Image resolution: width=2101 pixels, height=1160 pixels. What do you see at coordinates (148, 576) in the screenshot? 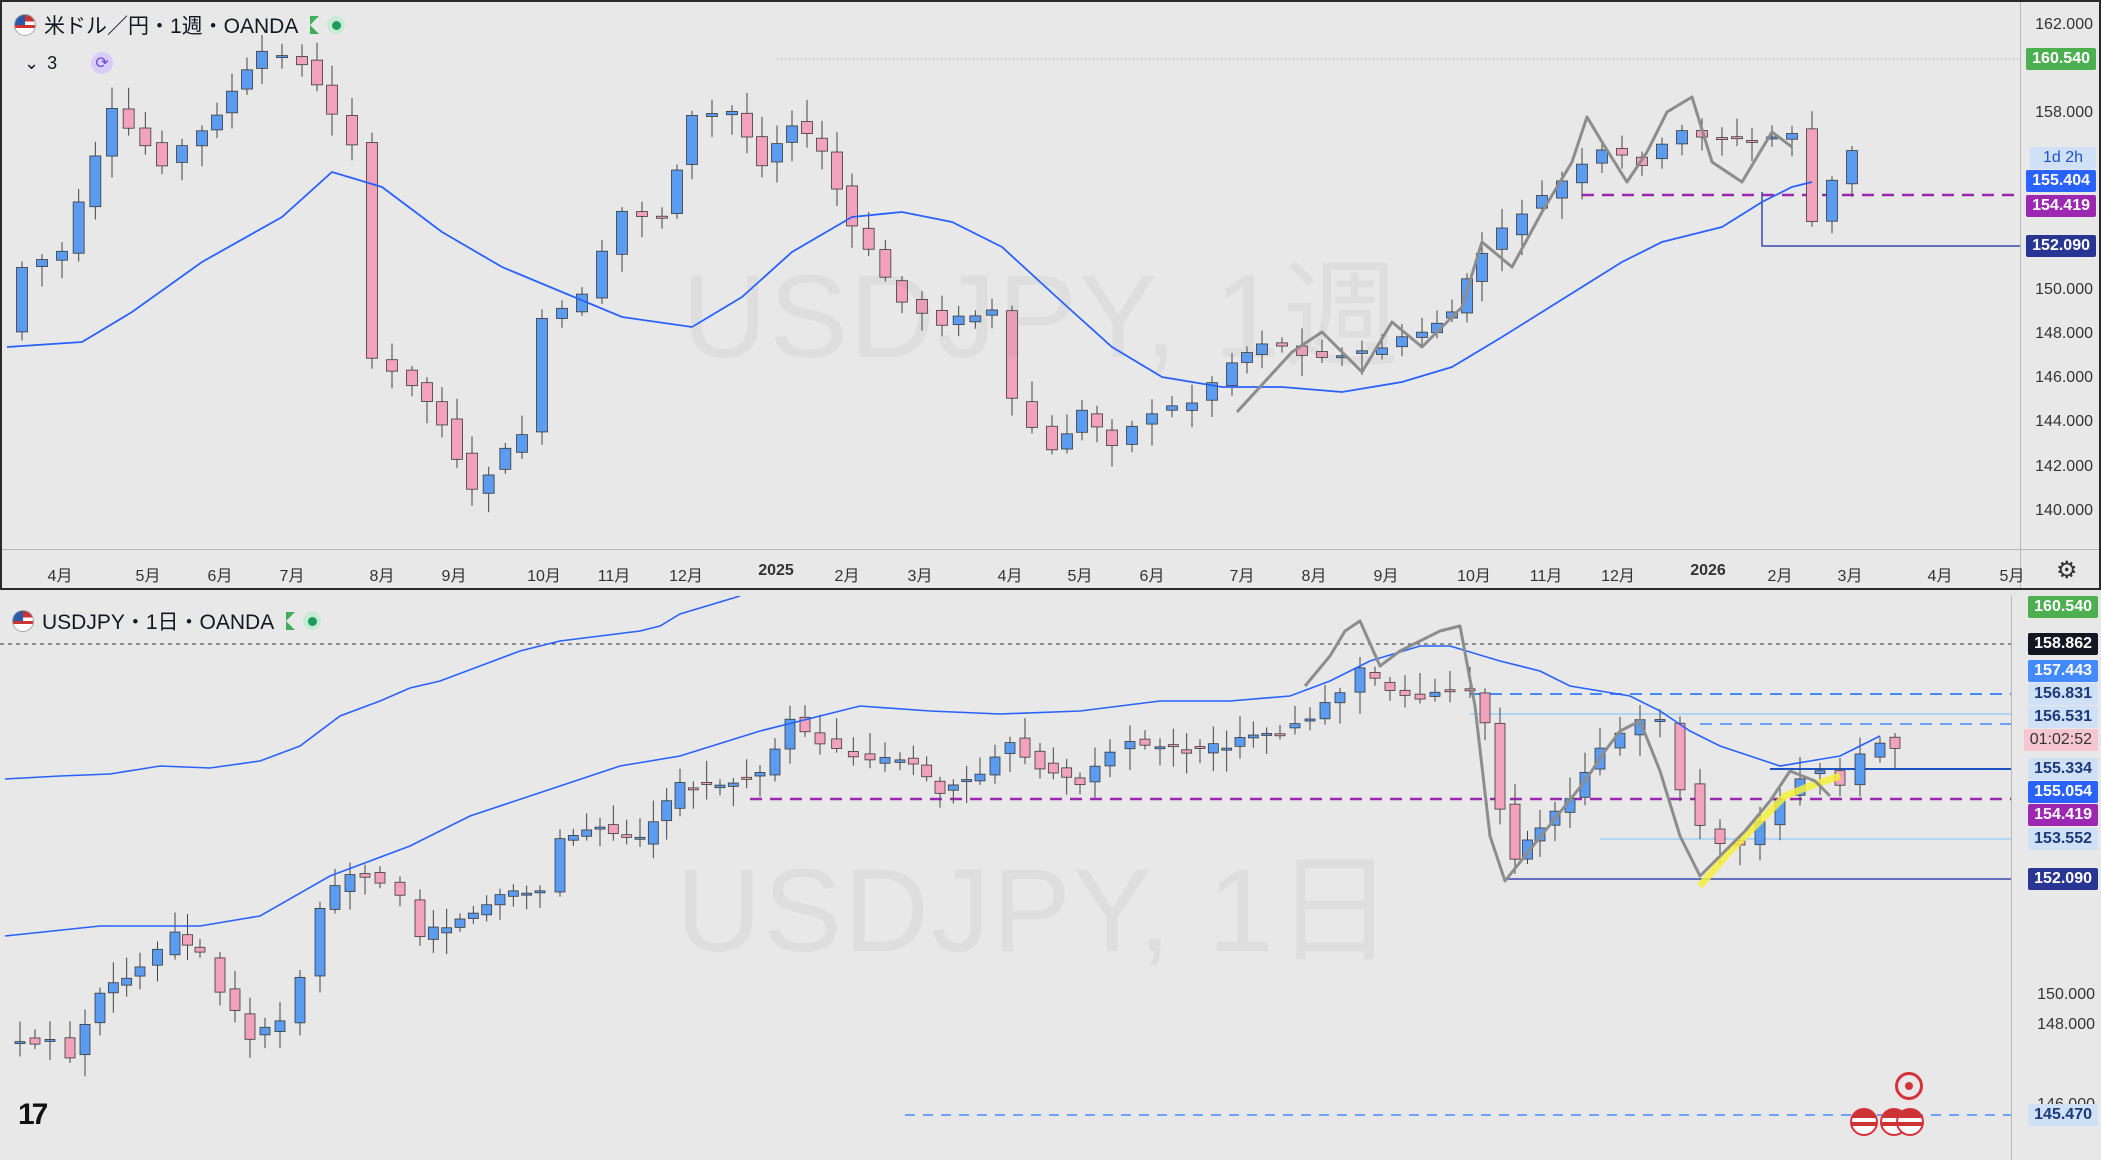
I see `time-tick: 5月` at bounding box center [148, 576].